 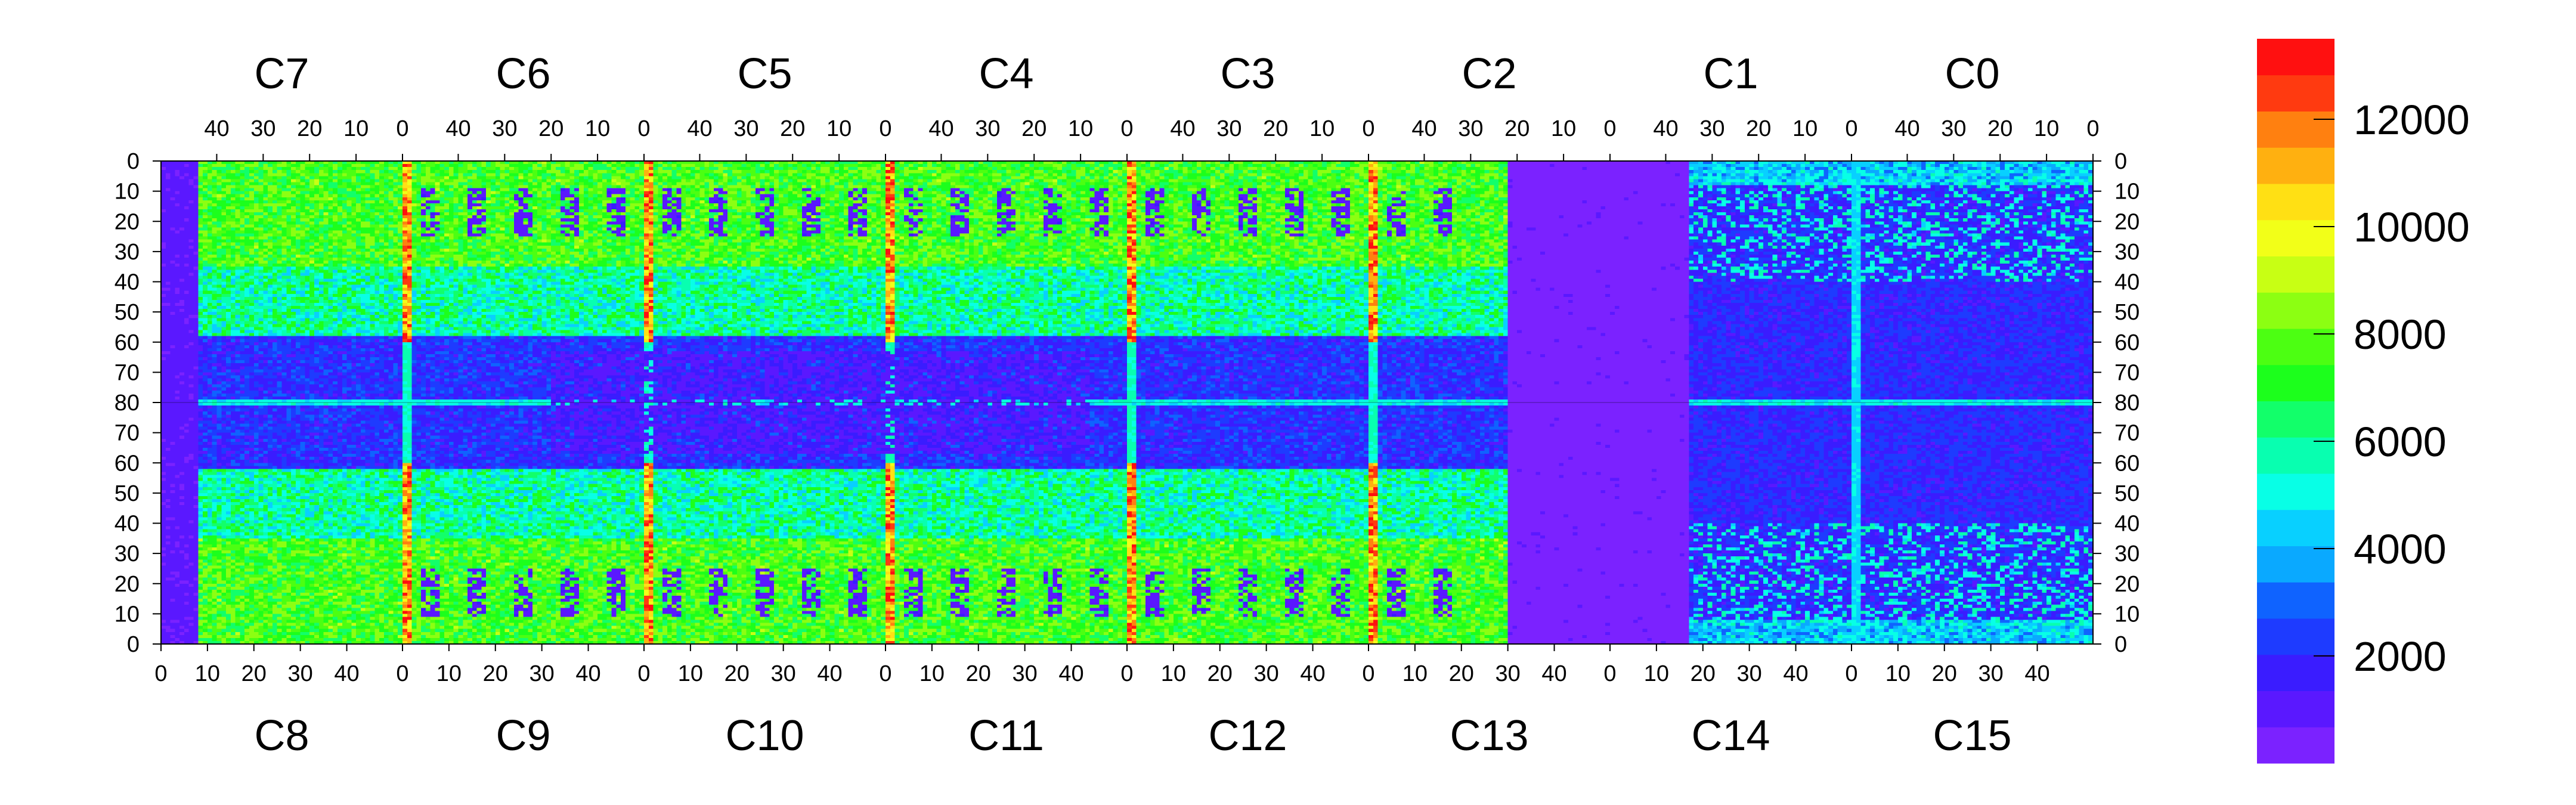 What do you see at coordinates (127, 403) in the screenshot?
I see `left-tick-label: 80` at bounding box center [127, 403].